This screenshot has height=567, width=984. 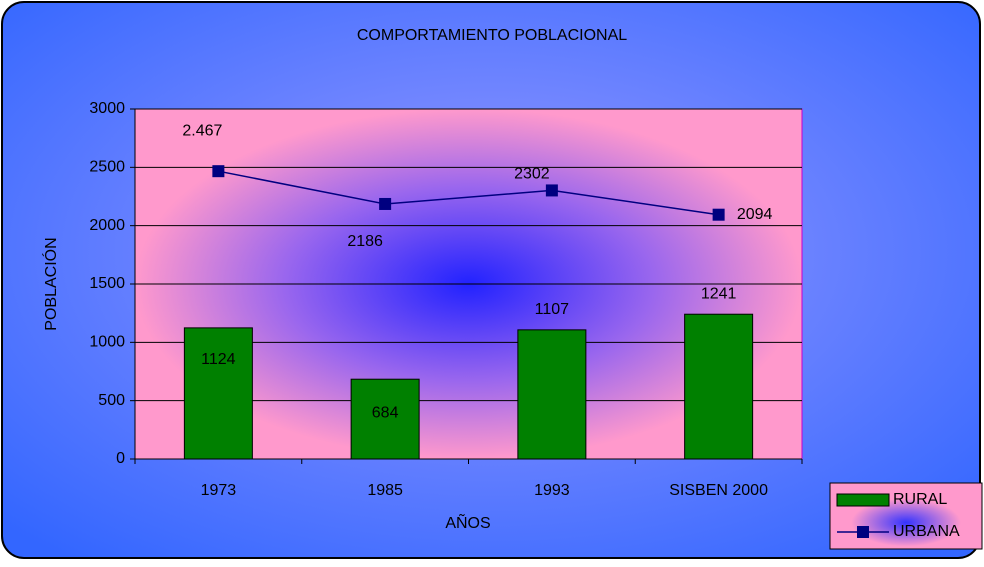 What do you see at coordinates (107, 167) in the screenshot?
I see `y-tick-label: 2500` at bounding box center [107, 167].